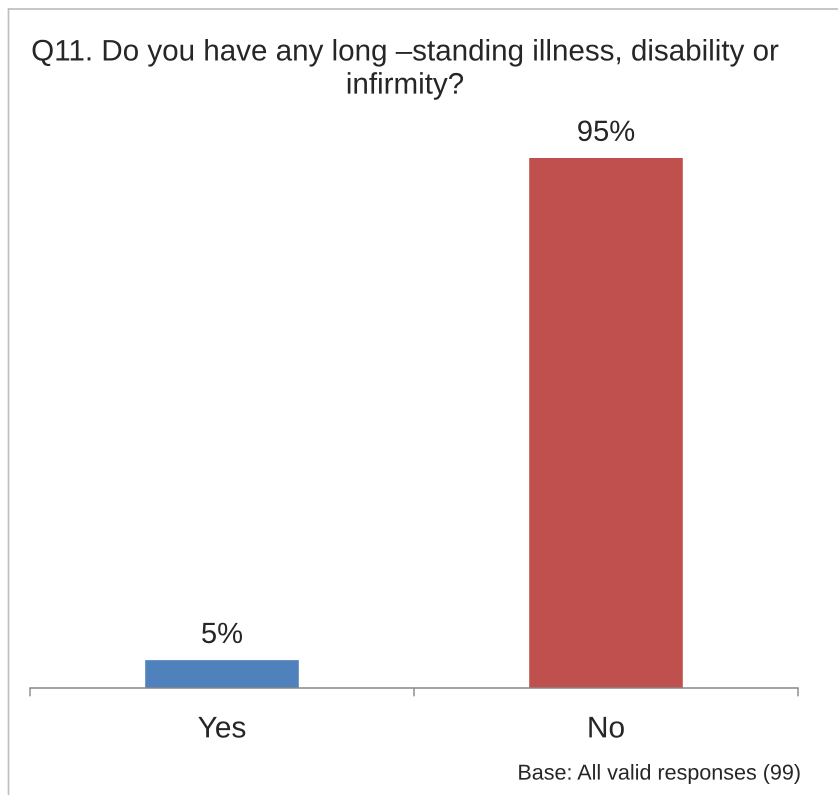  What do you see at coordinates (659, 774) in the screenshot?
I see `text: Base: All valid responses (99)` at bounding box center [659, 774].